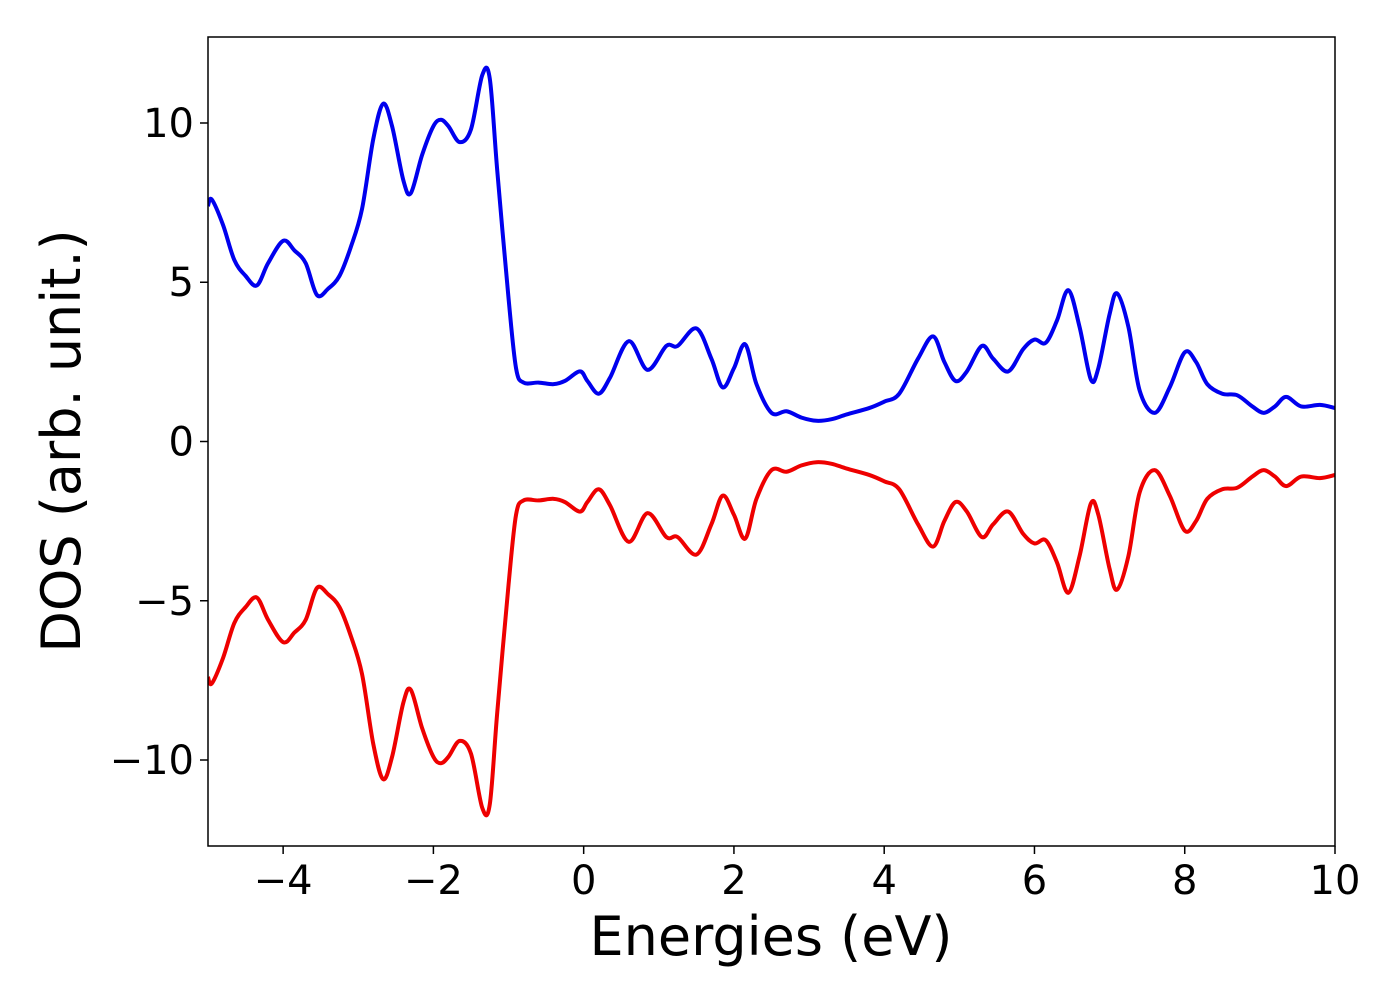 Image resolution: width=1400 pixels, height=1000 pixels. What do you see at coordinates (433, 881) in the screenshot?
I see `x-tick-label: −2` at bounding box center [433, 881].